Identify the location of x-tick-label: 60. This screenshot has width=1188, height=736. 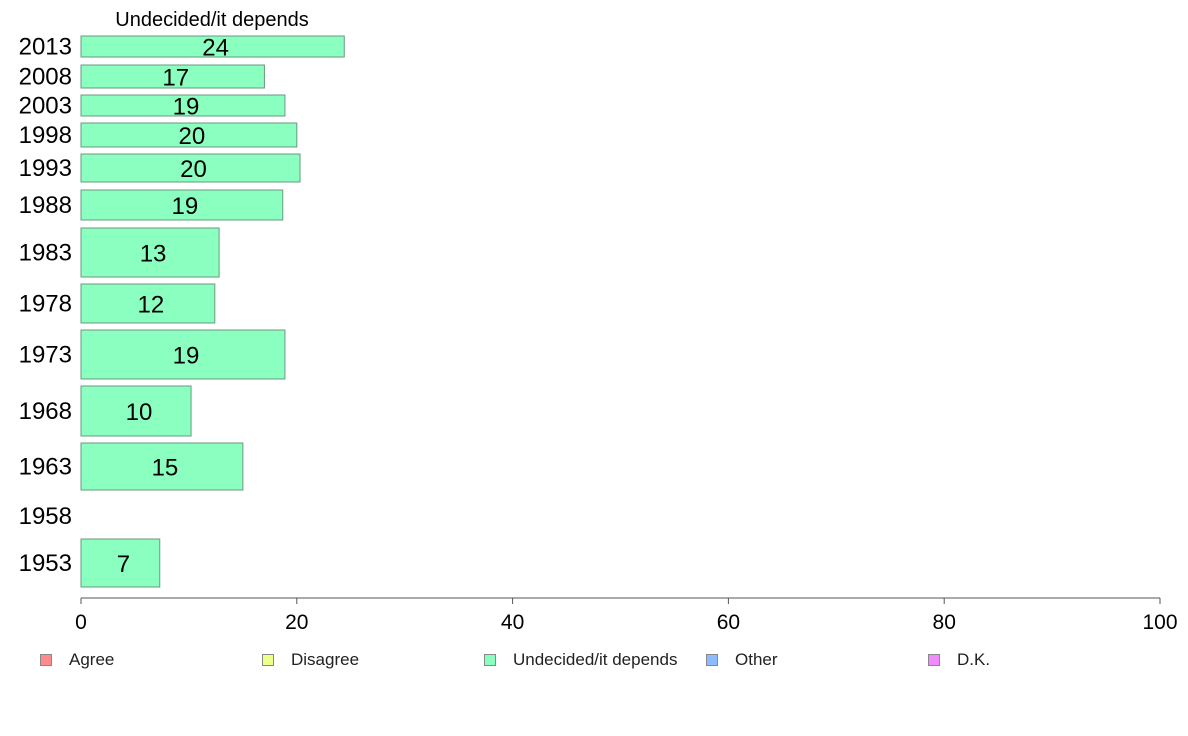
(728, 622).